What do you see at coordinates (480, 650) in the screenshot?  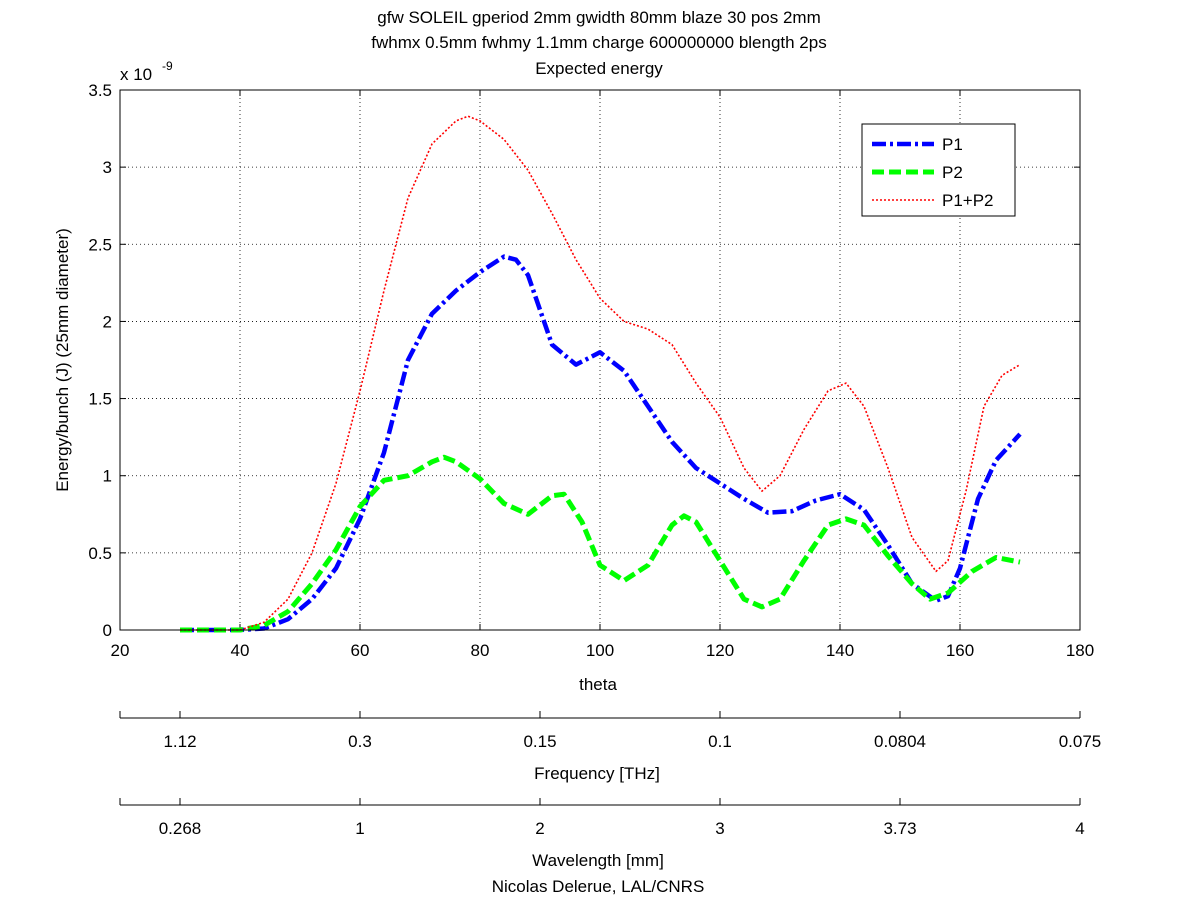 I see `x-tick-label: 80` at bounding box center [480, 650].